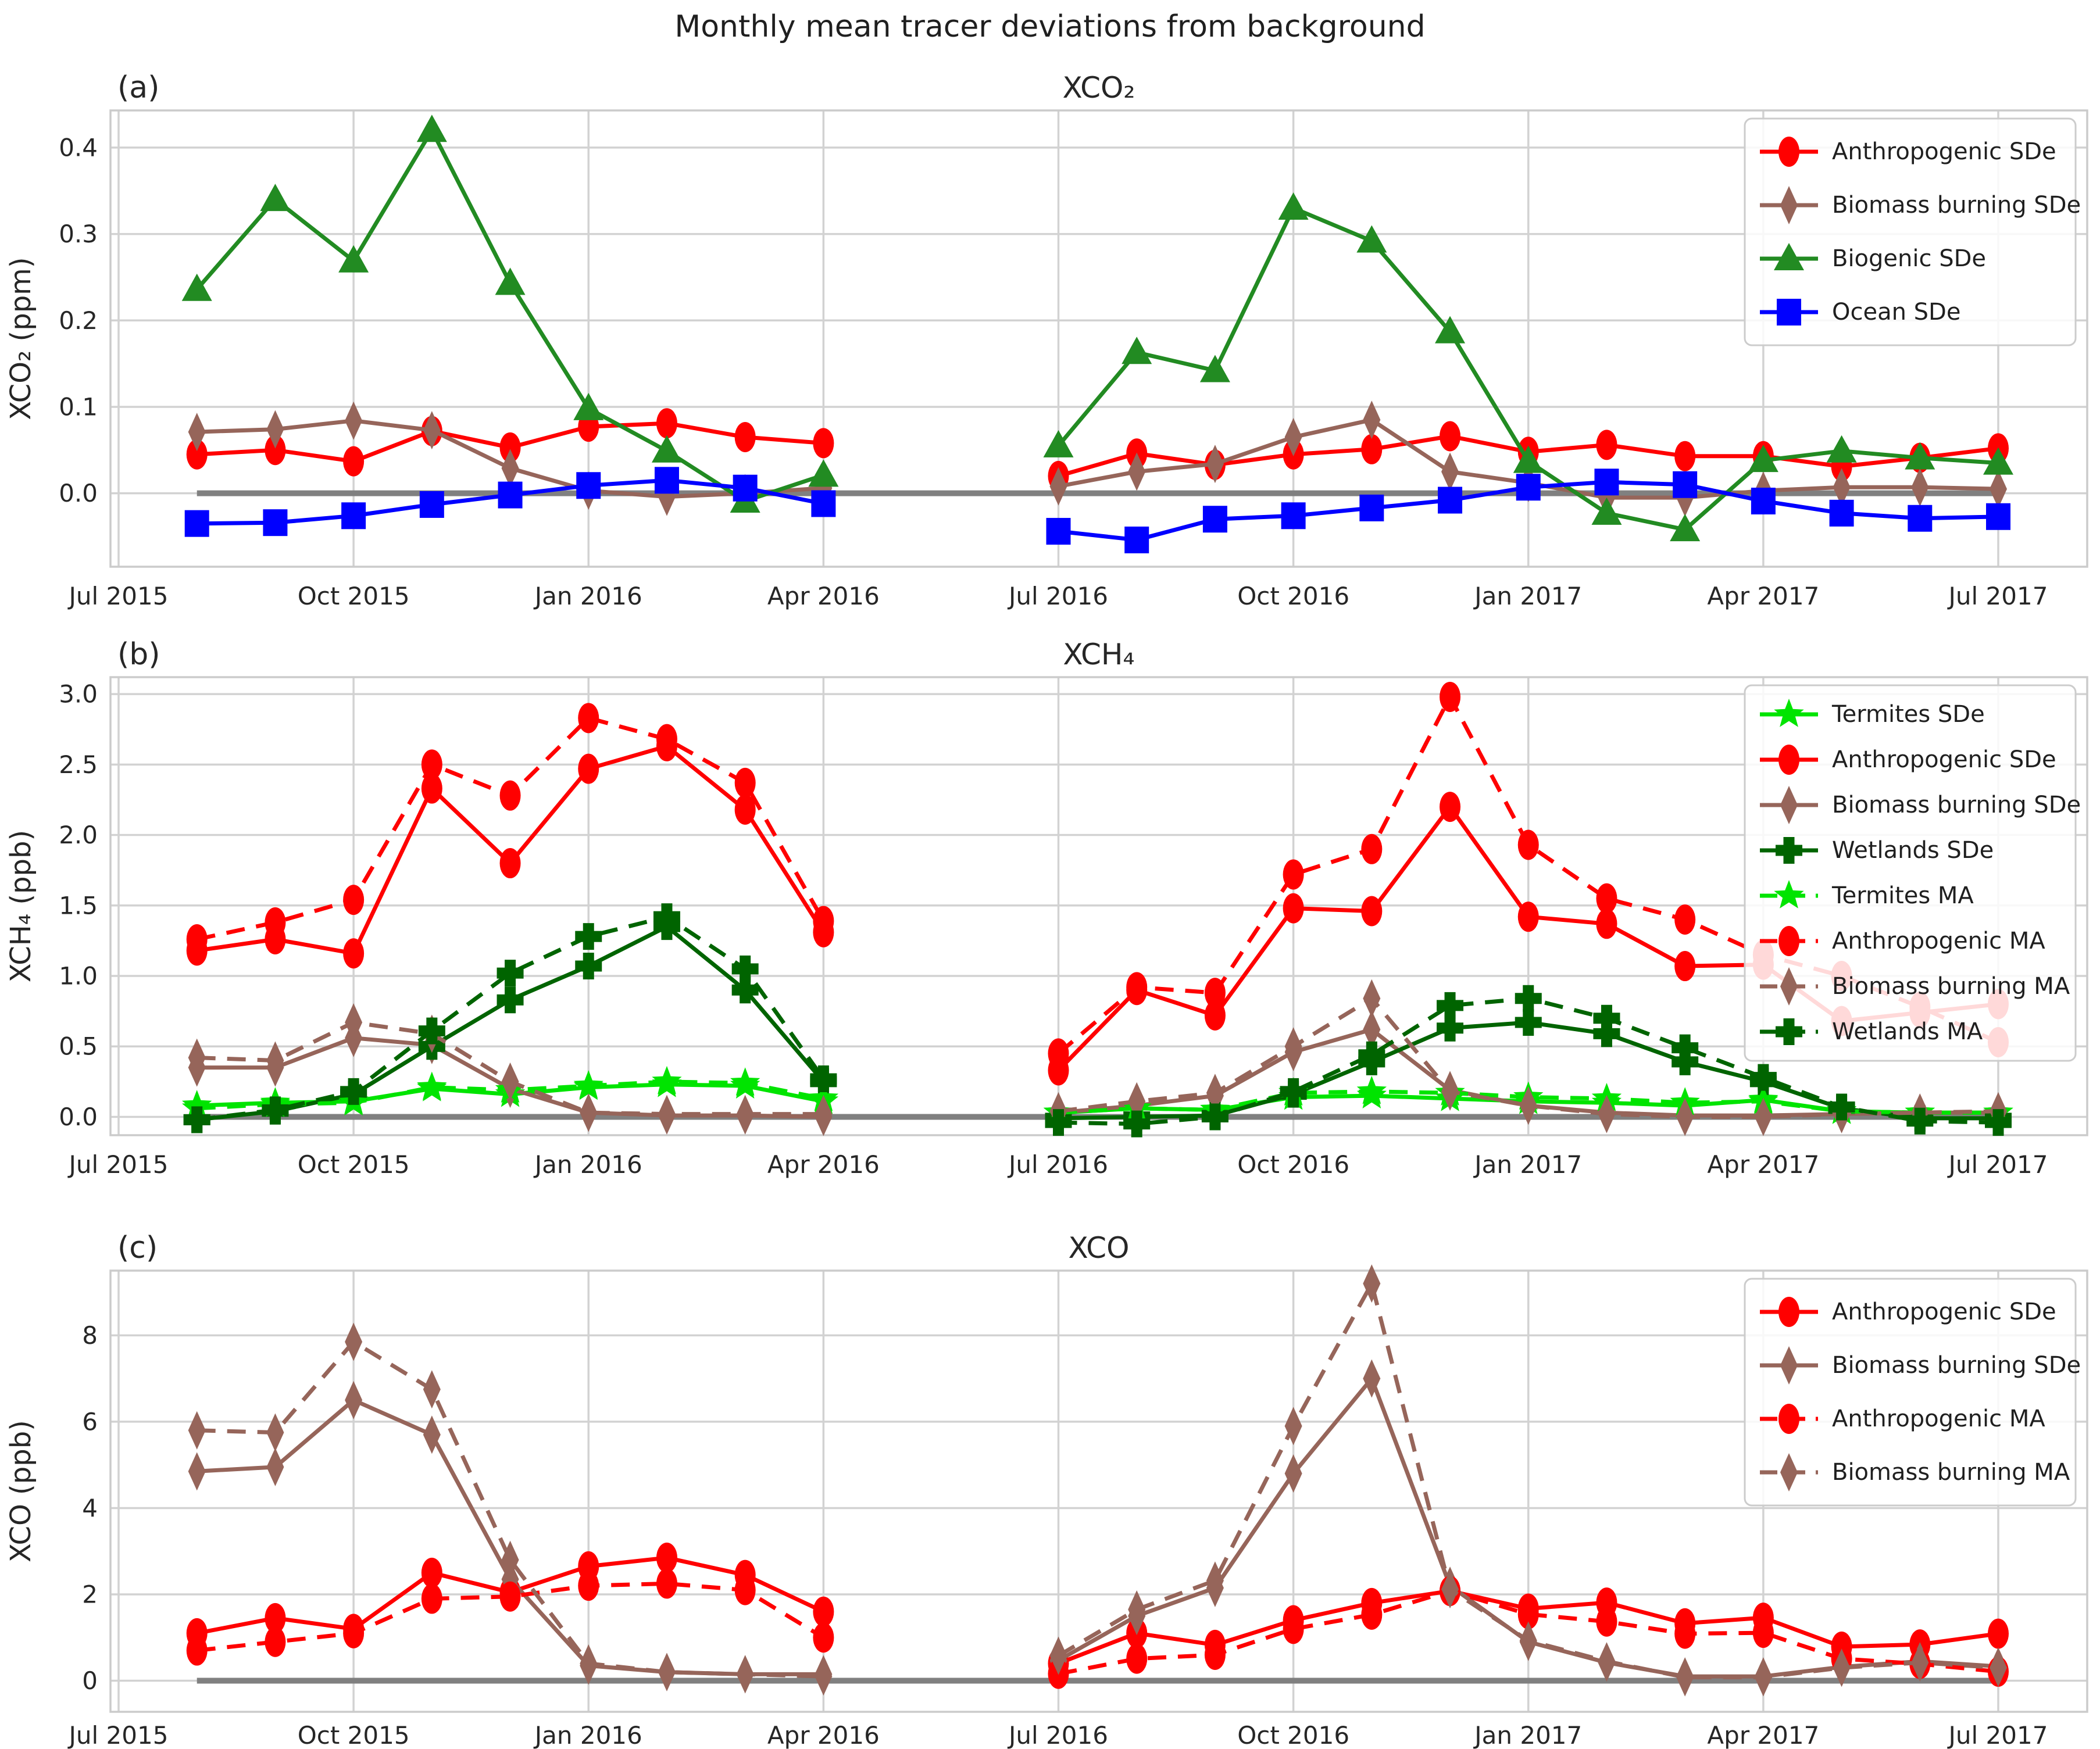 Image resolution: width=2100 pixels, height=1749 pixels. Describe the element at coordinates (1789, 312) in the screenshot. I see `legend-square-marker` at that location.